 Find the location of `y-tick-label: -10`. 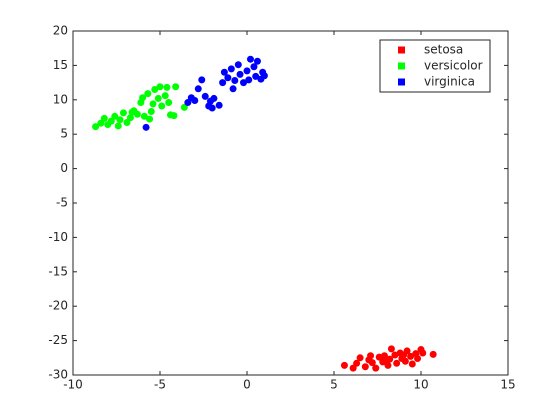

y-tick-label: -10 is located at coordinates (58, 237).